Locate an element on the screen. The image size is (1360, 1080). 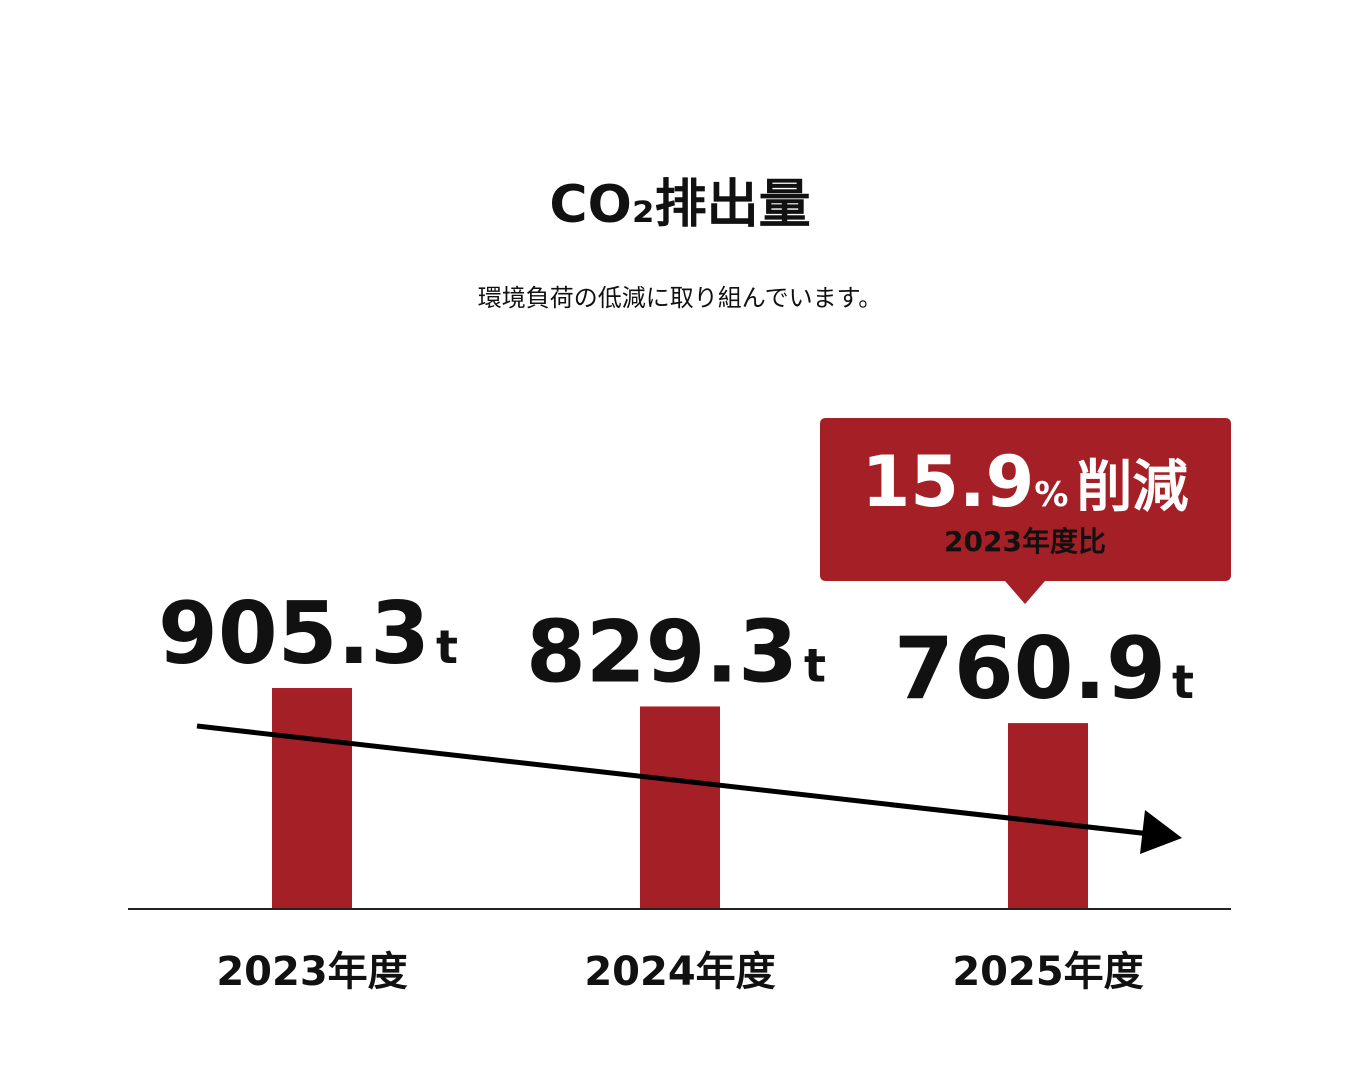
callout: 15.9% 削減 2023年度比 is located at coordinates (1025, 511).